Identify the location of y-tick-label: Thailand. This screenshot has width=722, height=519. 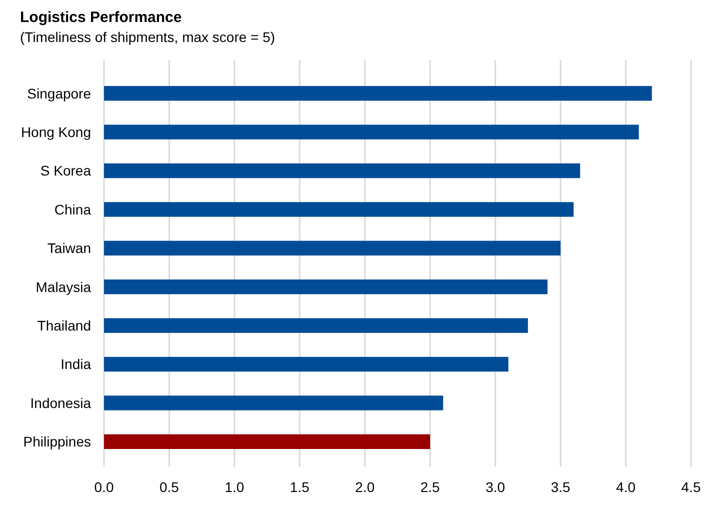
(64, 325).